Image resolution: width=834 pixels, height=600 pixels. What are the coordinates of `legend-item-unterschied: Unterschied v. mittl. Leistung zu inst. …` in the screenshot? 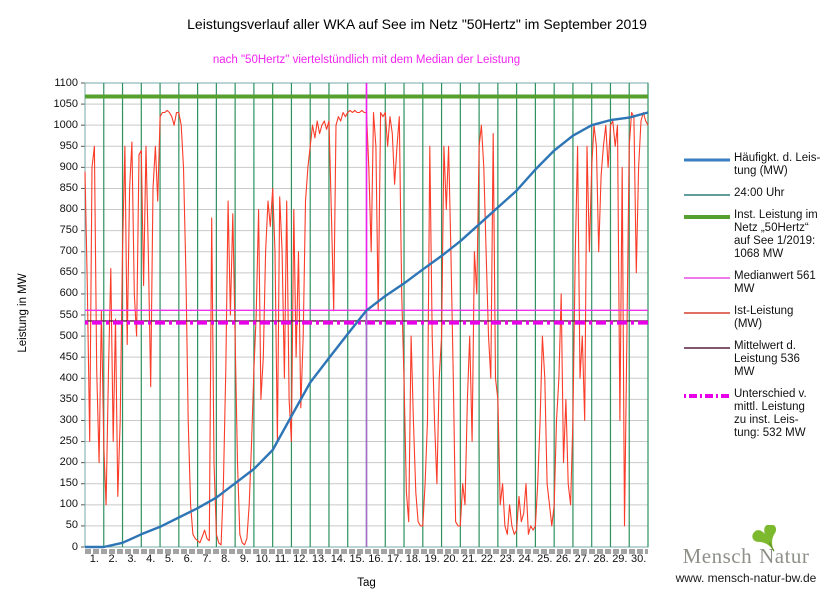 It's located at (758, 414).